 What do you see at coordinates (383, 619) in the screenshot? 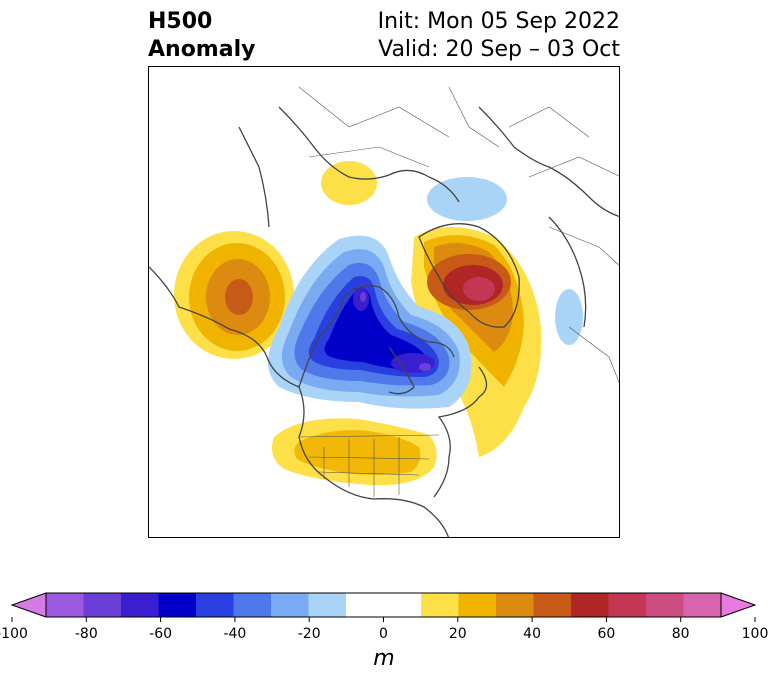
I see `colorbar-ticks` at bounding box center [383, 619].